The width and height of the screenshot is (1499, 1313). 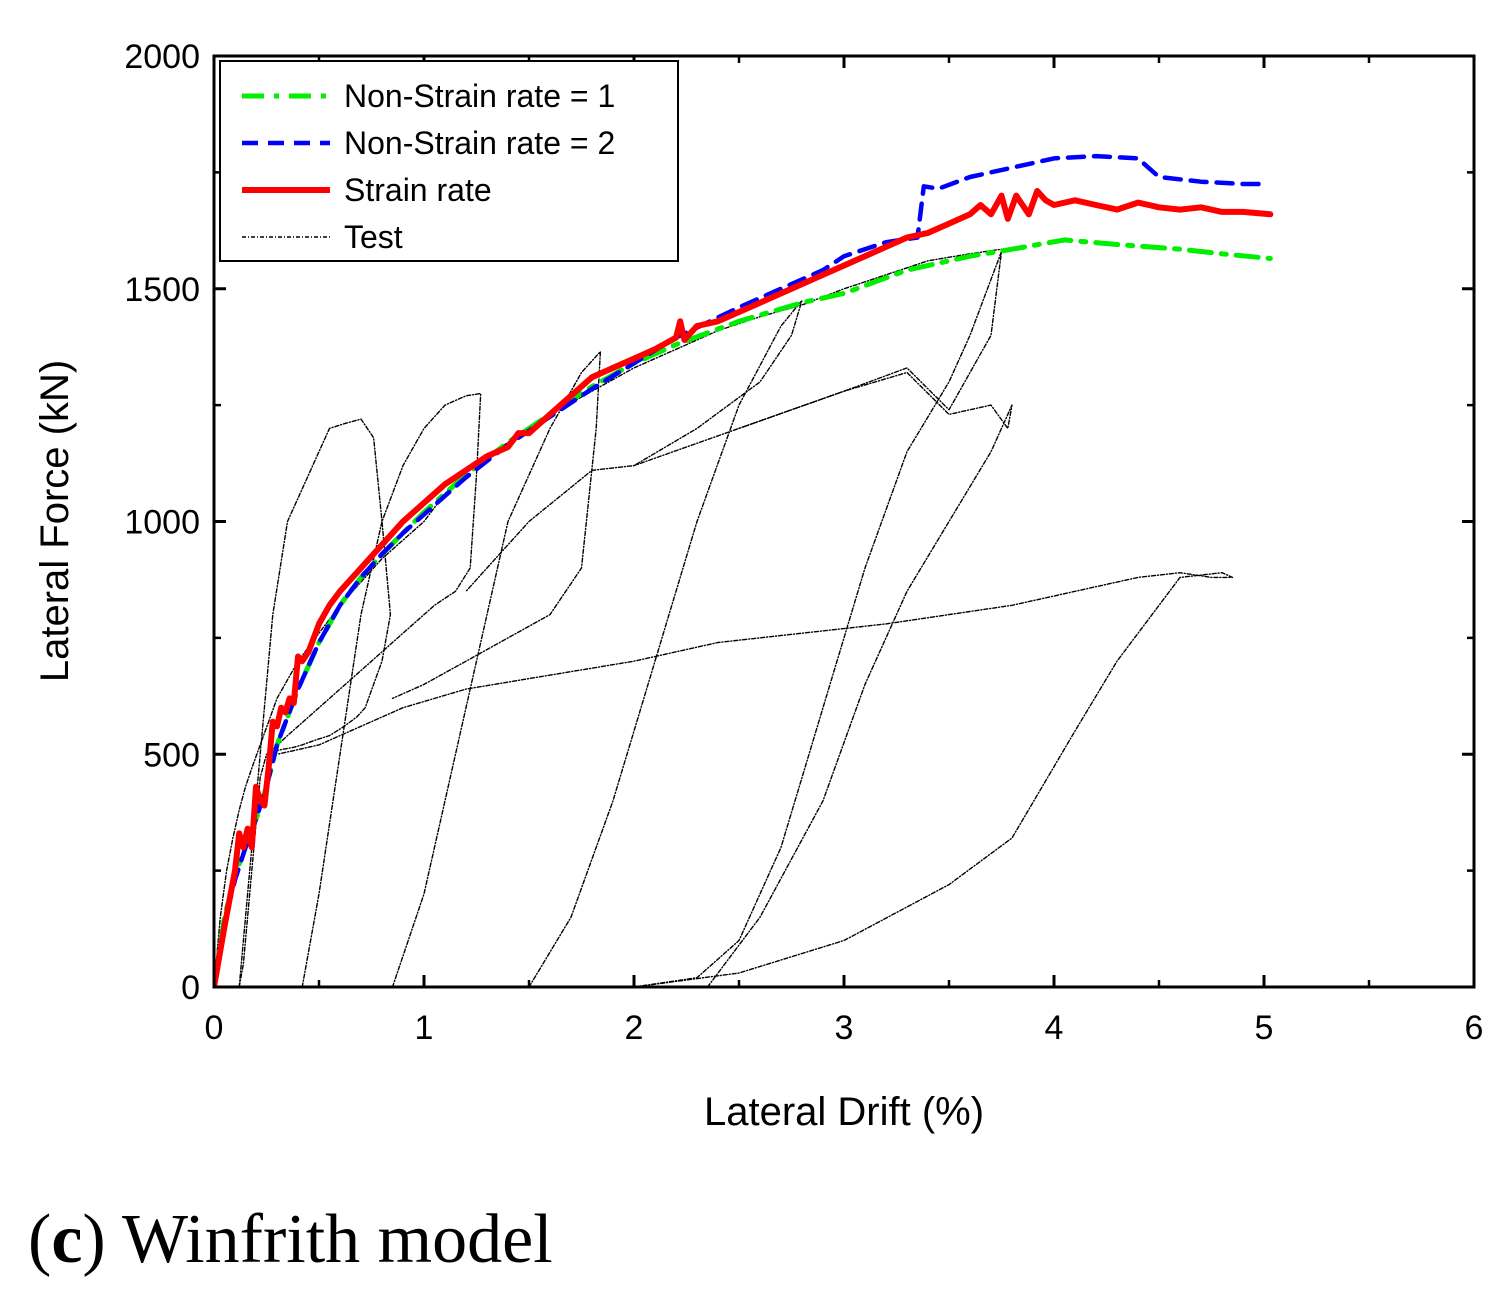 What do you see at coordinates (1264, 1028) in the screenshot?
I see `x-tick-label: 5` at bounding box center [1264, 1028].